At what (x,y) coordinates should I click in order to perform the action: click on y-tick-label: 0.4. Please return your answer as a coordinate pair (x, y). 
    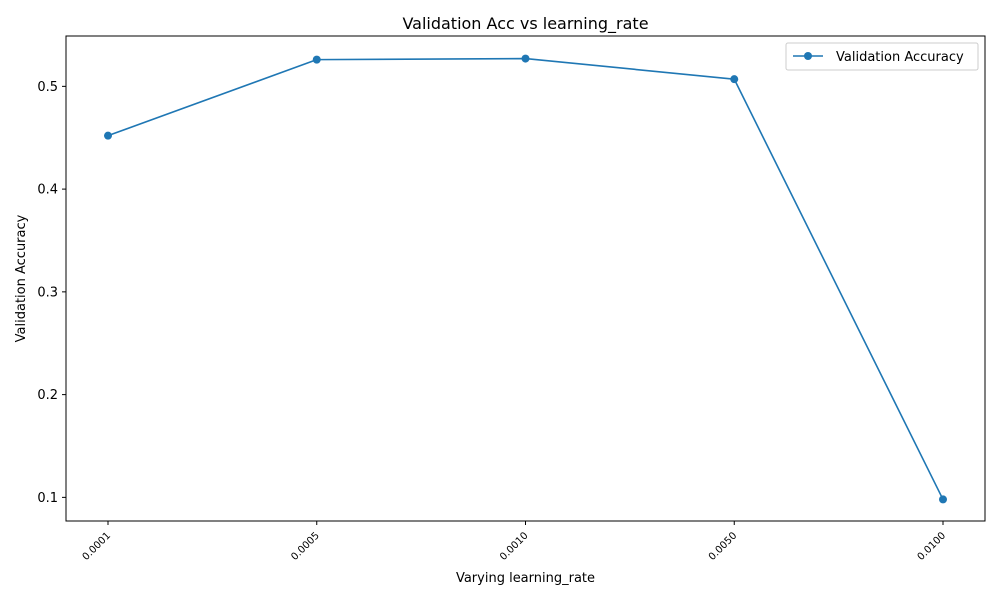
    Looking at the image, I should click on (47, 190).